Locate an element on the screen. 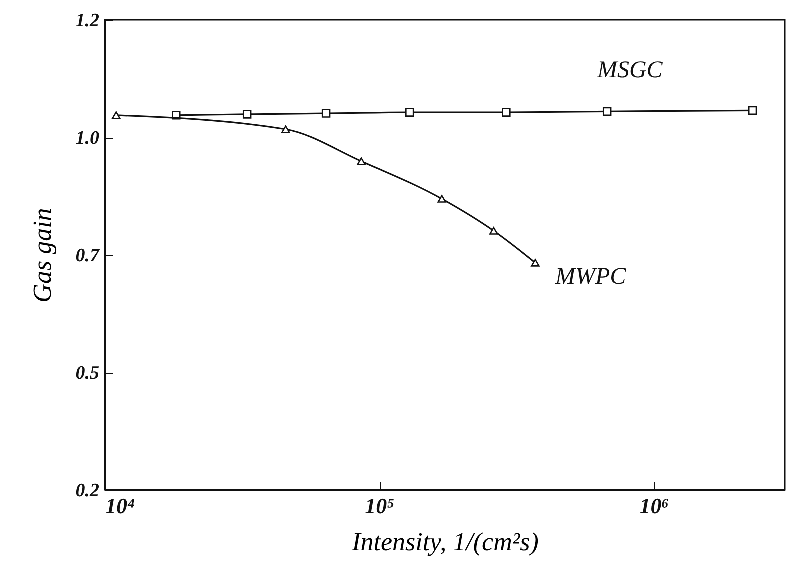 This screenshot has width=796, height=580. series-label: MSGC is located at coordinates (630, 71).